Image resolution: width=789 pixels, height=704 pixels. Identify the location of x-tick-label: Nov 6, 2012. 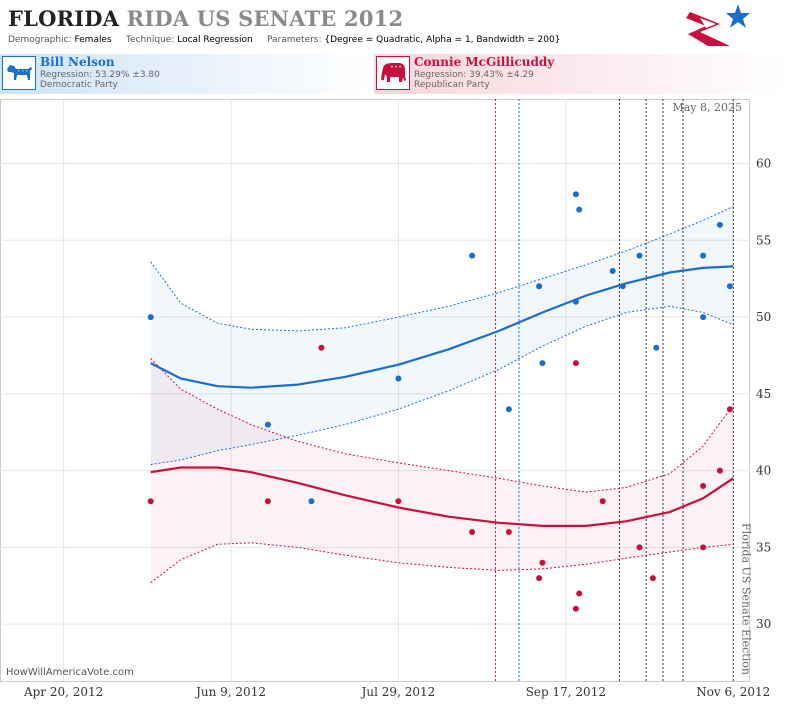
(733, 692).